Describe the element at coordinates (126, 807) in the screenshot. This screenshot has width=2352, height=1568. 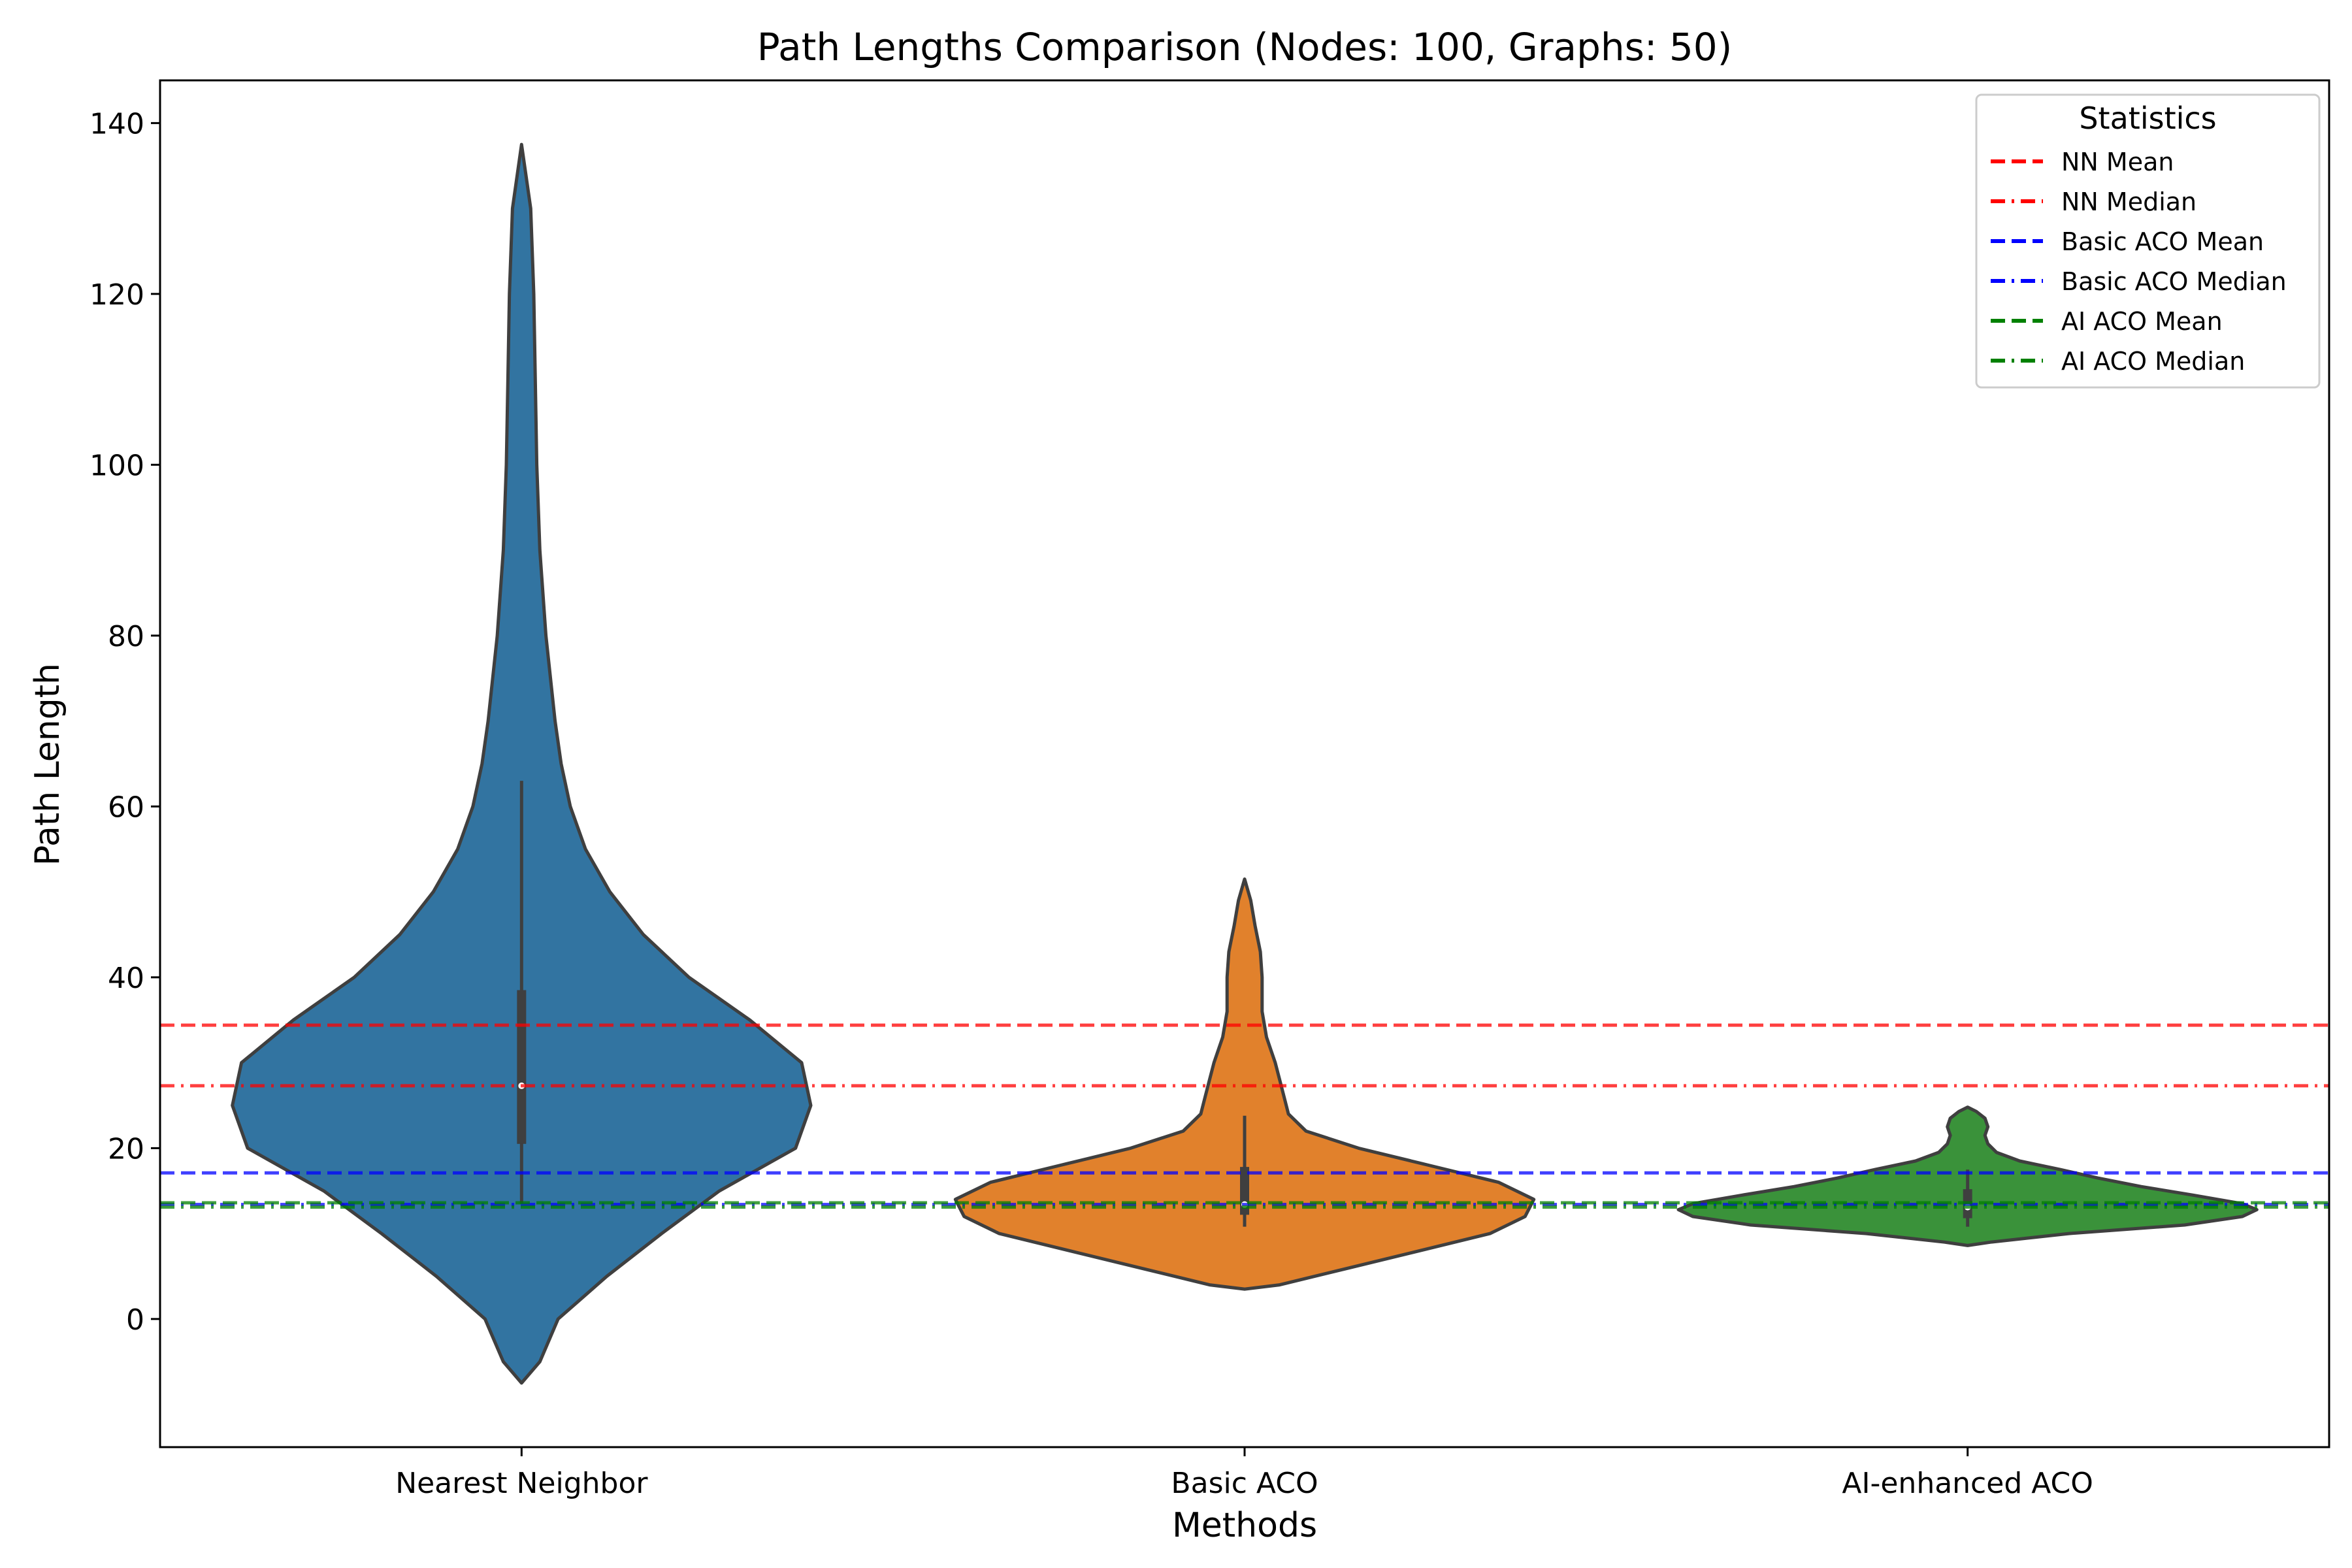
I see `y-tick-label: 60` at that location.